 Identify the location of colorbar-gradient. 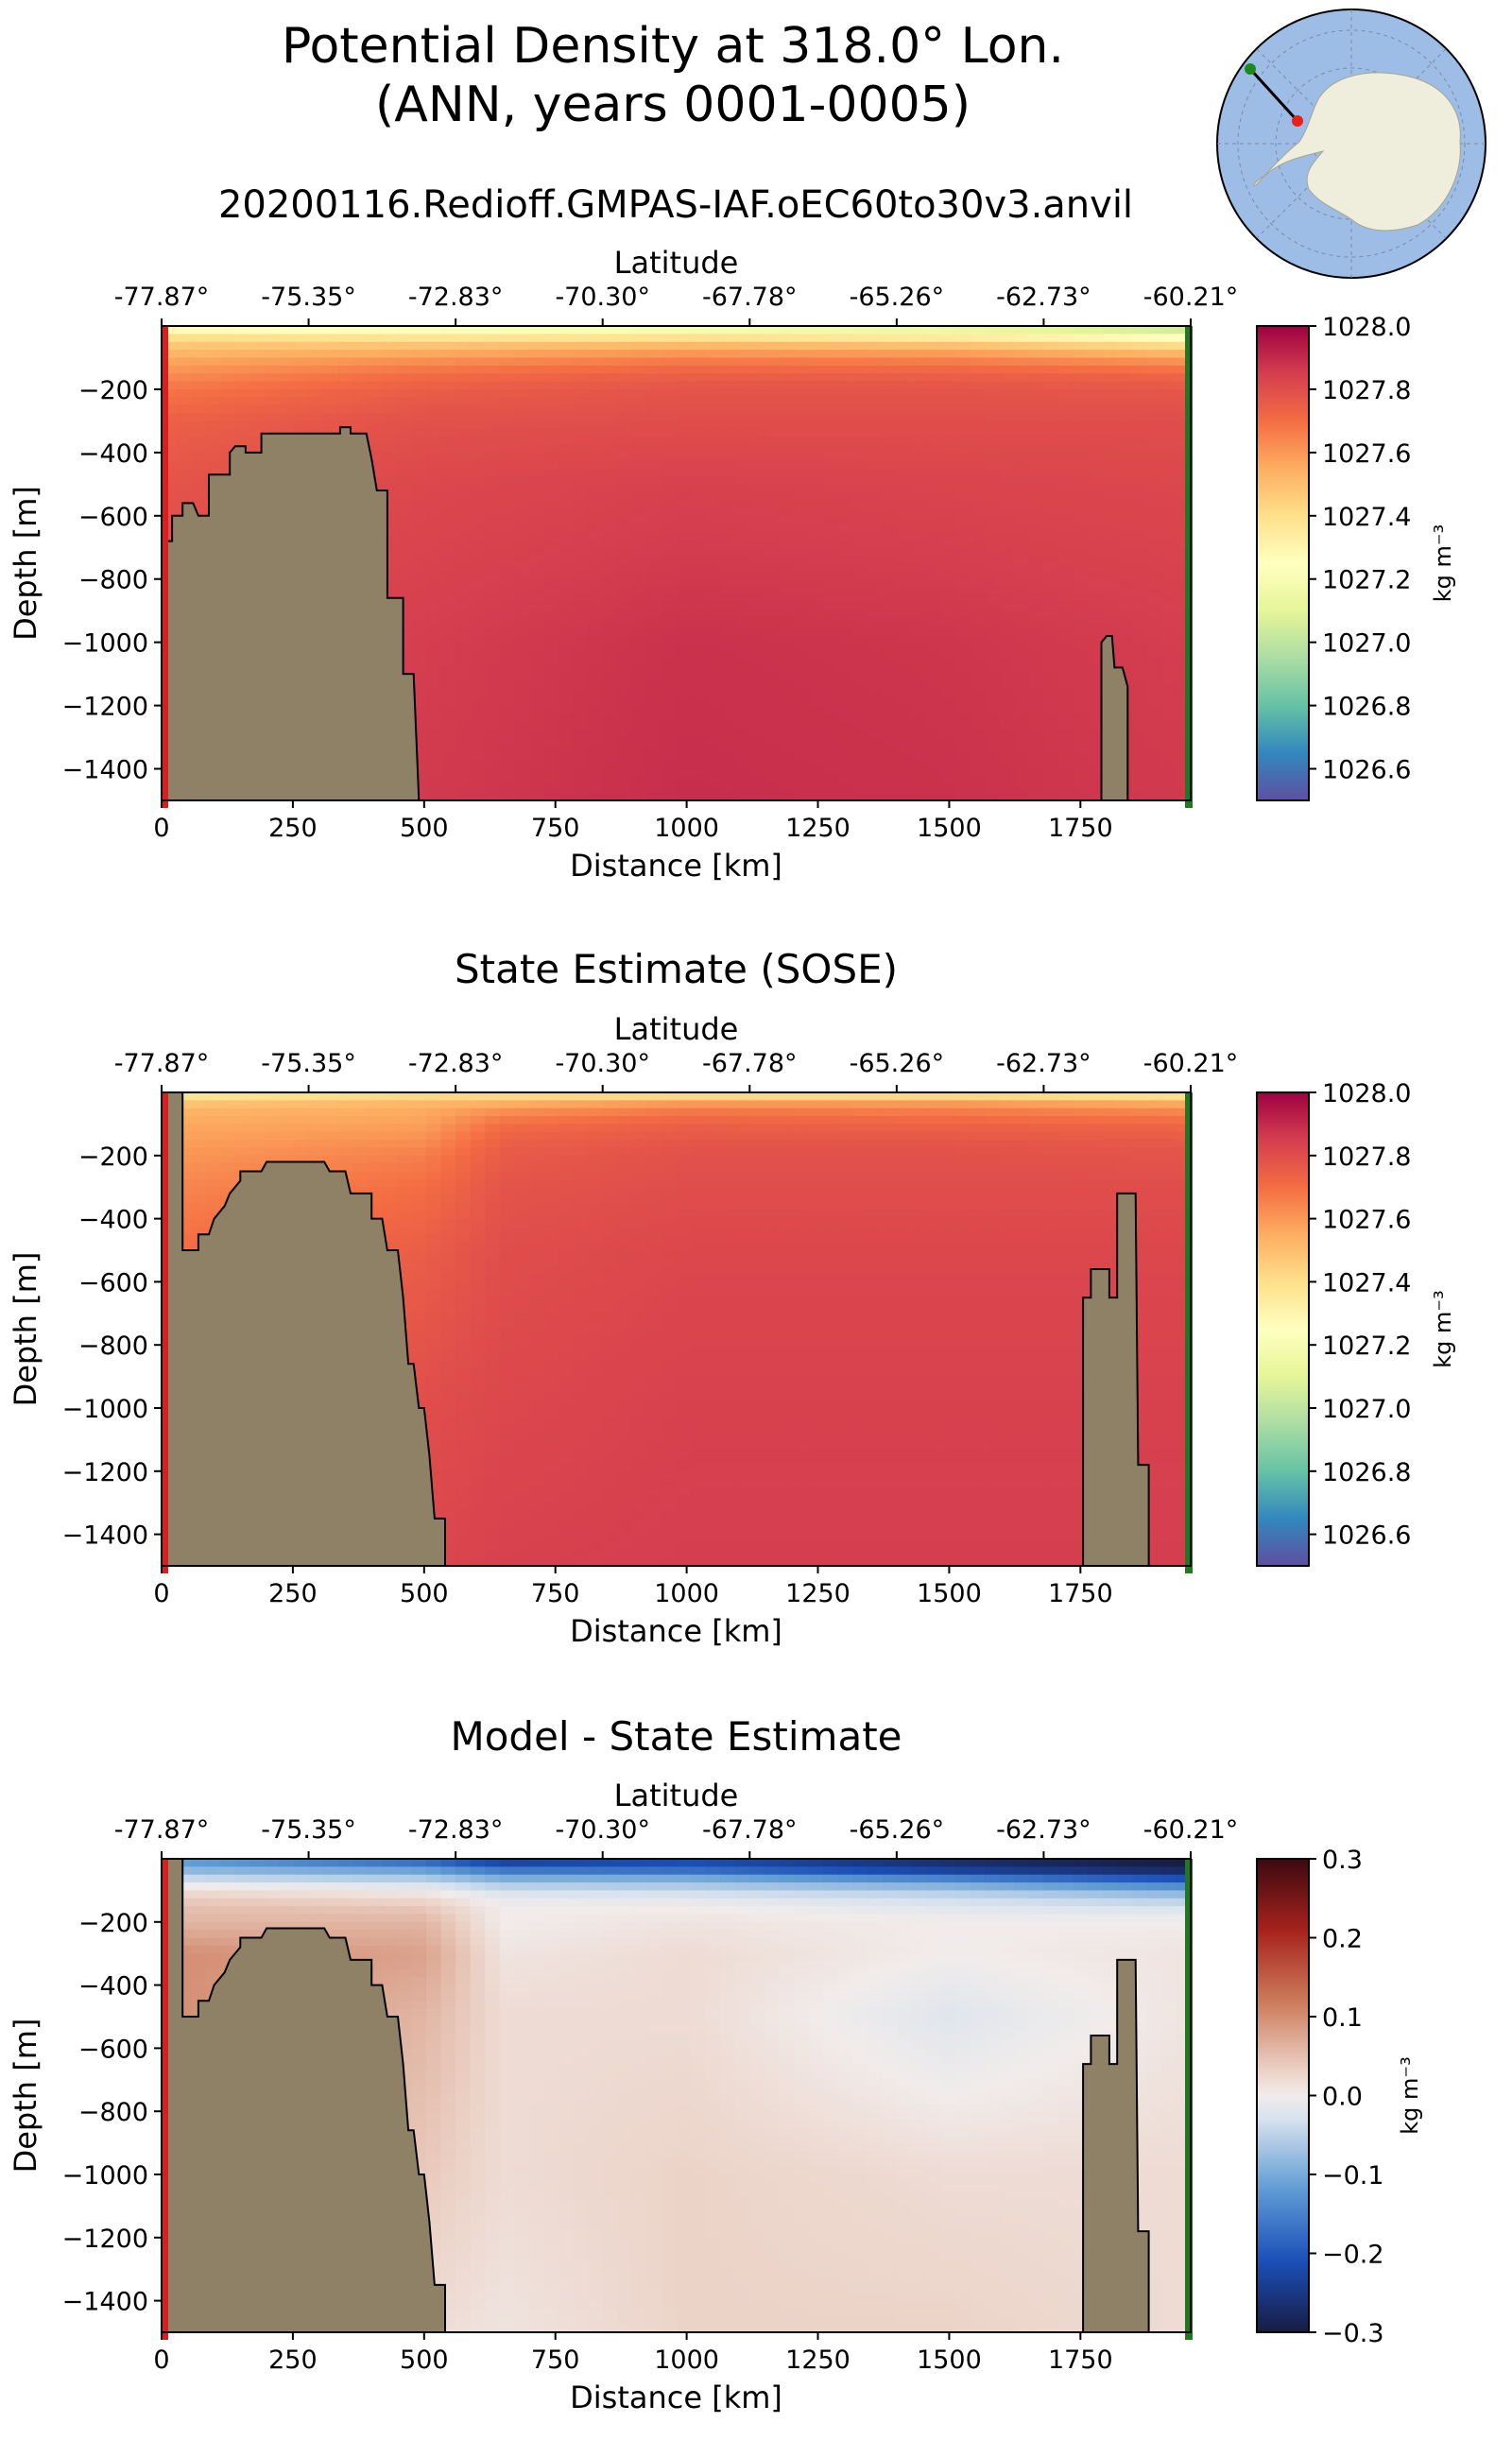
(1283, 563).